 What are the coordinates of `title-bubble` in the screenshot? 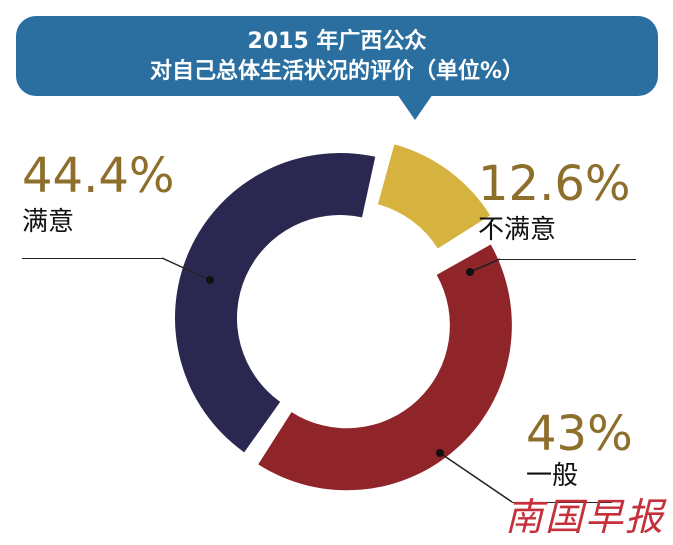 It's located at (337, 56).